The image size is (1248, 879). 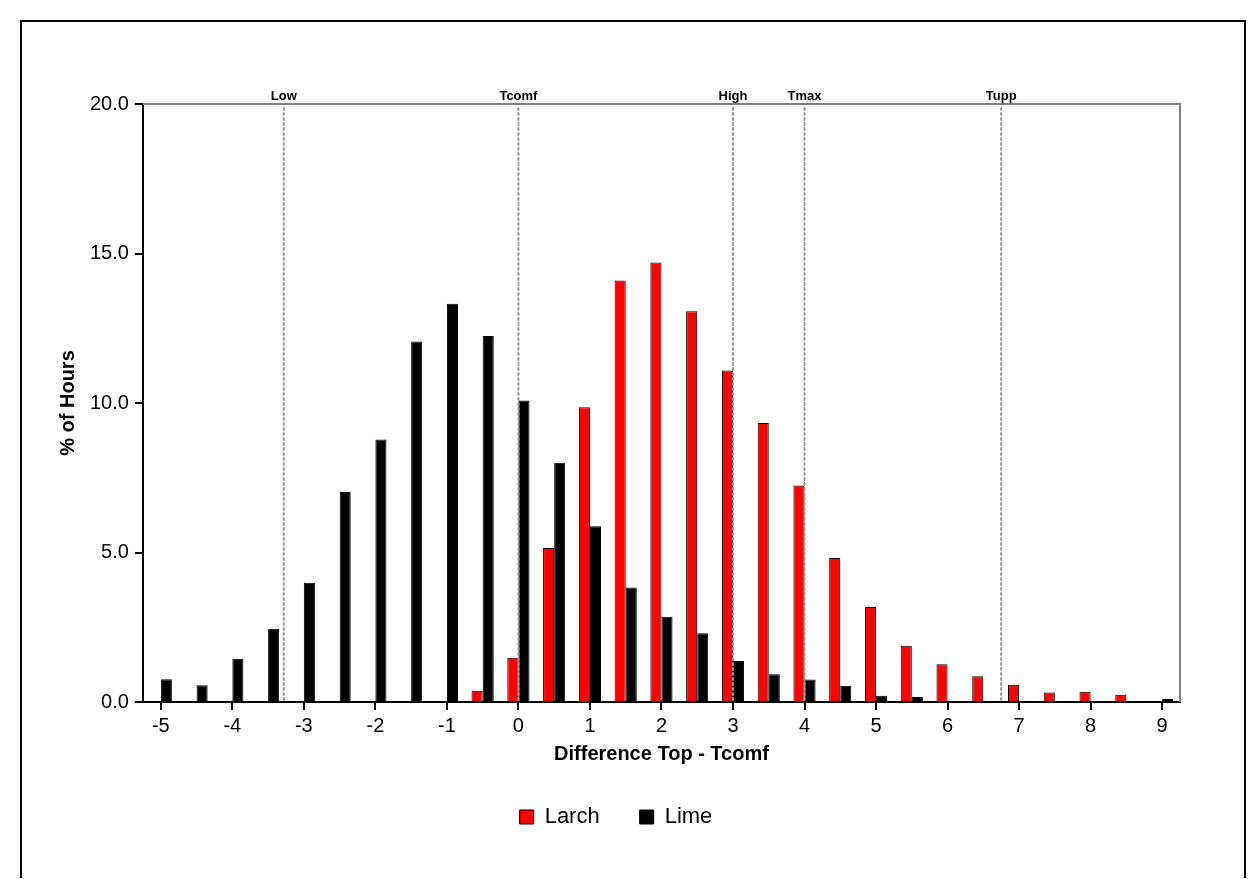 I want to click on y-axis-title: % of Hours, so click(x=66, y=403).